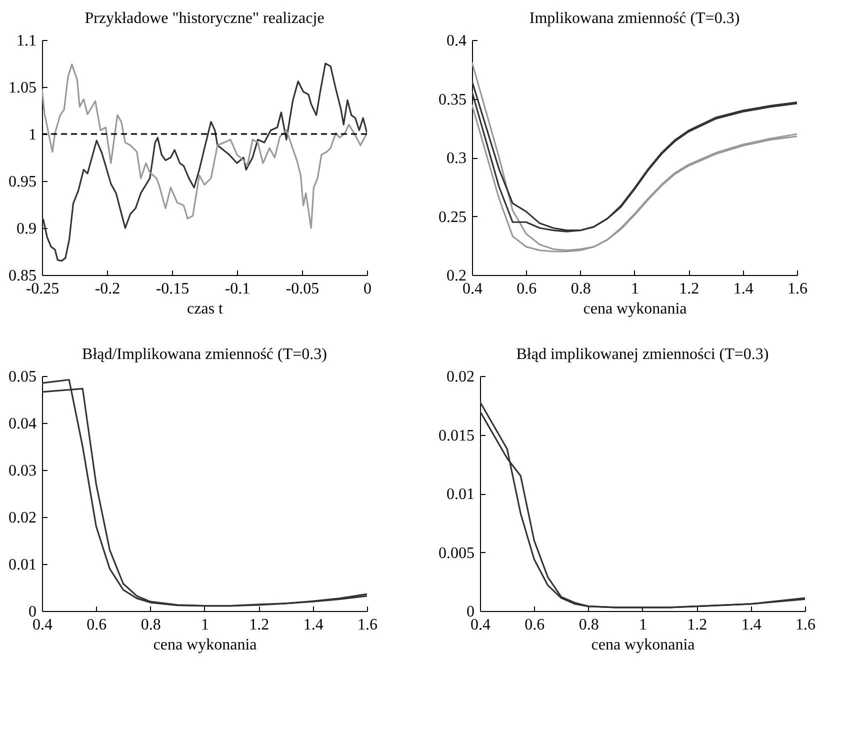  I want to click on y-tick-label: 0.015, so click(456, 435).